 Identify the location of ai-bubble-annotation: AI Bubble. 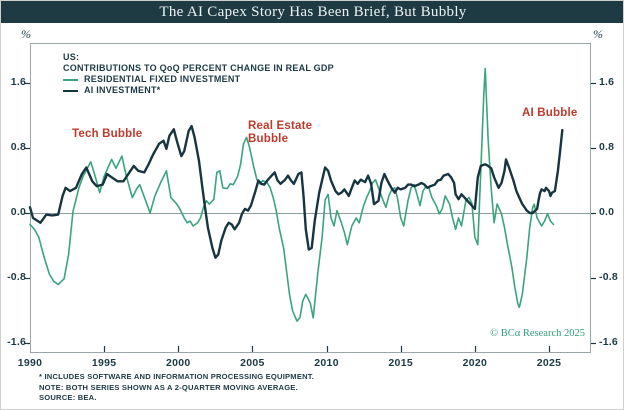
(550, 113).